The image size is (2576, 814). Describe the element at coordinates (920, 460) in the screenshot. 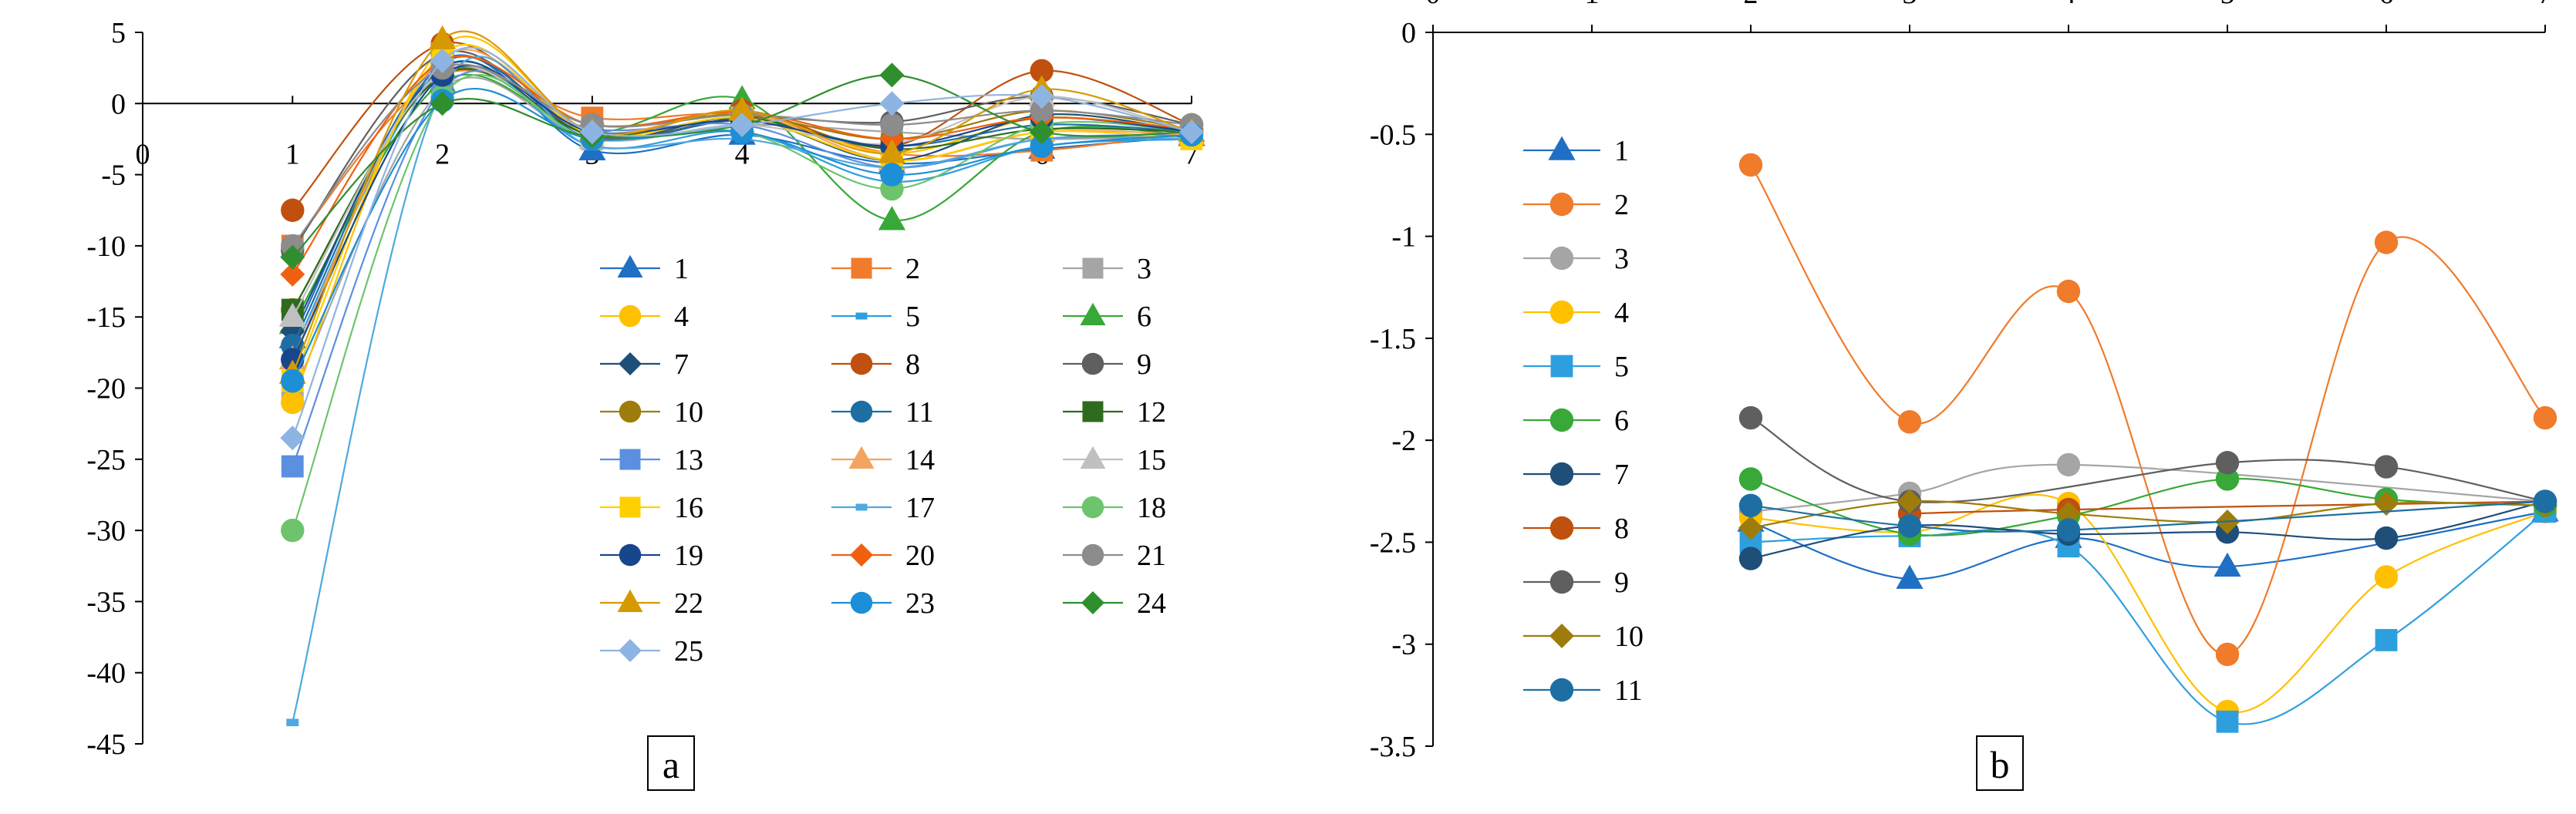

I see `legend-label: 14` at that location.